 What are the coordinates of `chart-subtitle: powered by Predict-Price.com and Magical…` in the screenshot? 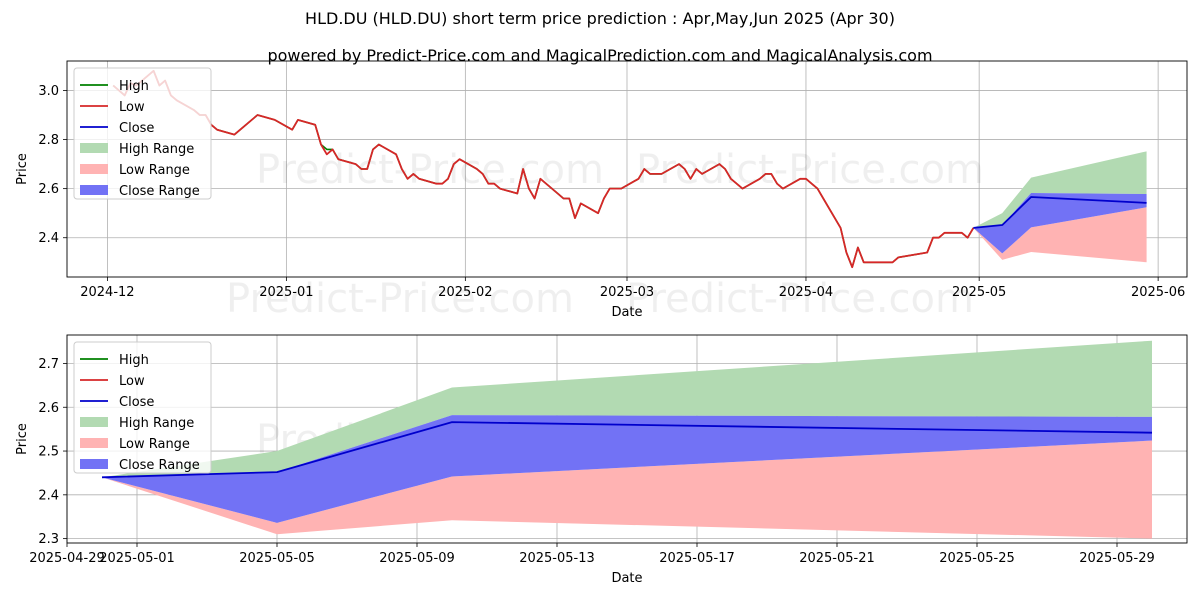 It's located at (600, 55).